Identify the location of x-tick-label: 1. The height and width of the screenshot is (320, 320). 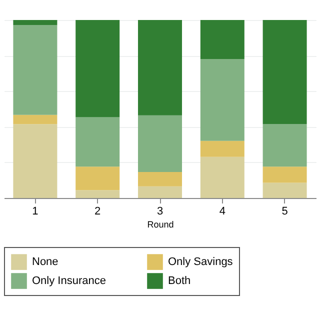
(35, 212).